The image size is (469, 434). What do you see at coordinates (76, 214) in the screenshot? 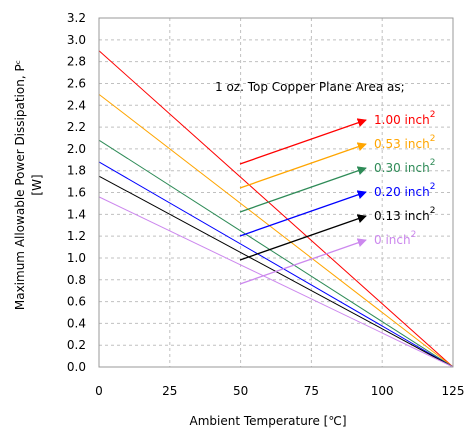
I see `y-tick-label: 1.4` at bounding box center [76, 214].